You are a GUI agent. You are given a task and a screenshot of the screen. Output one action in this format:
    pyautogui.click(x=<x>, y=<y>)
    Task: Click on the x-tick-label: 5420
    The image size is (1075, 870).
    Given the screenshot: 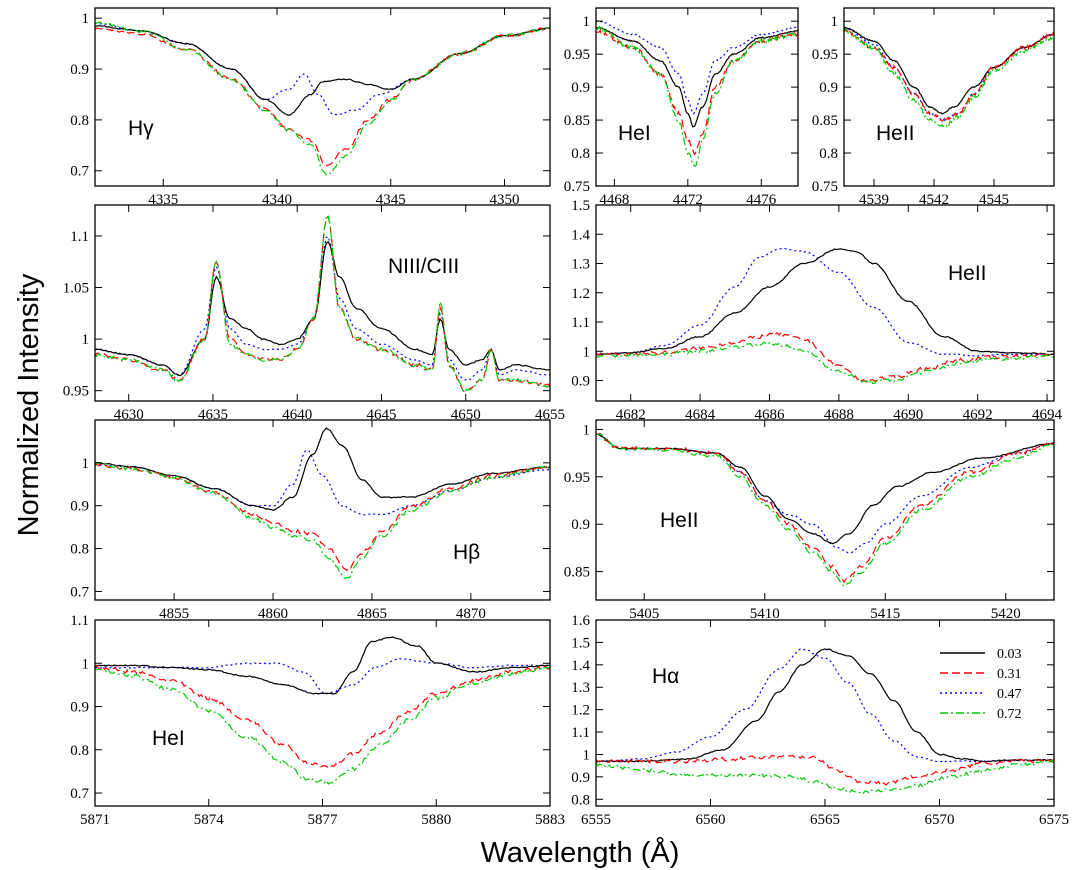 What is the action you would take?
    pyautogui.click(x=1006, y=614)
    